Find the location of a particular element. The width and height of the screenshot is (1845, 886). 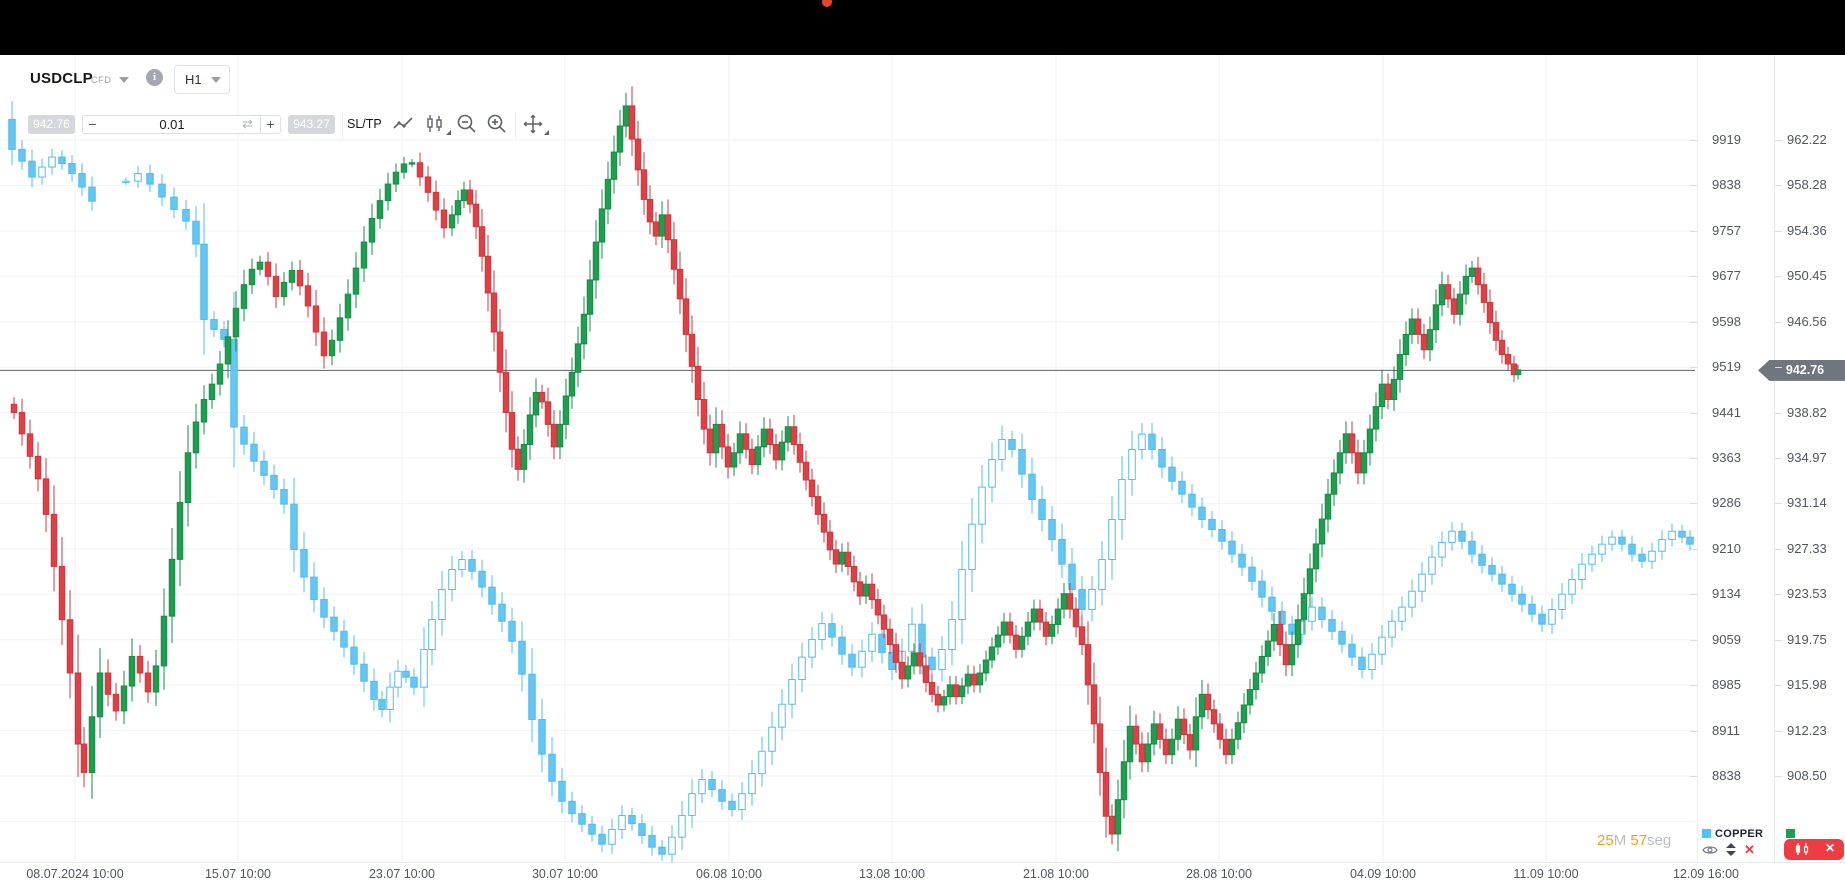

record-indicator-dot is located at coordinates (827, 3).